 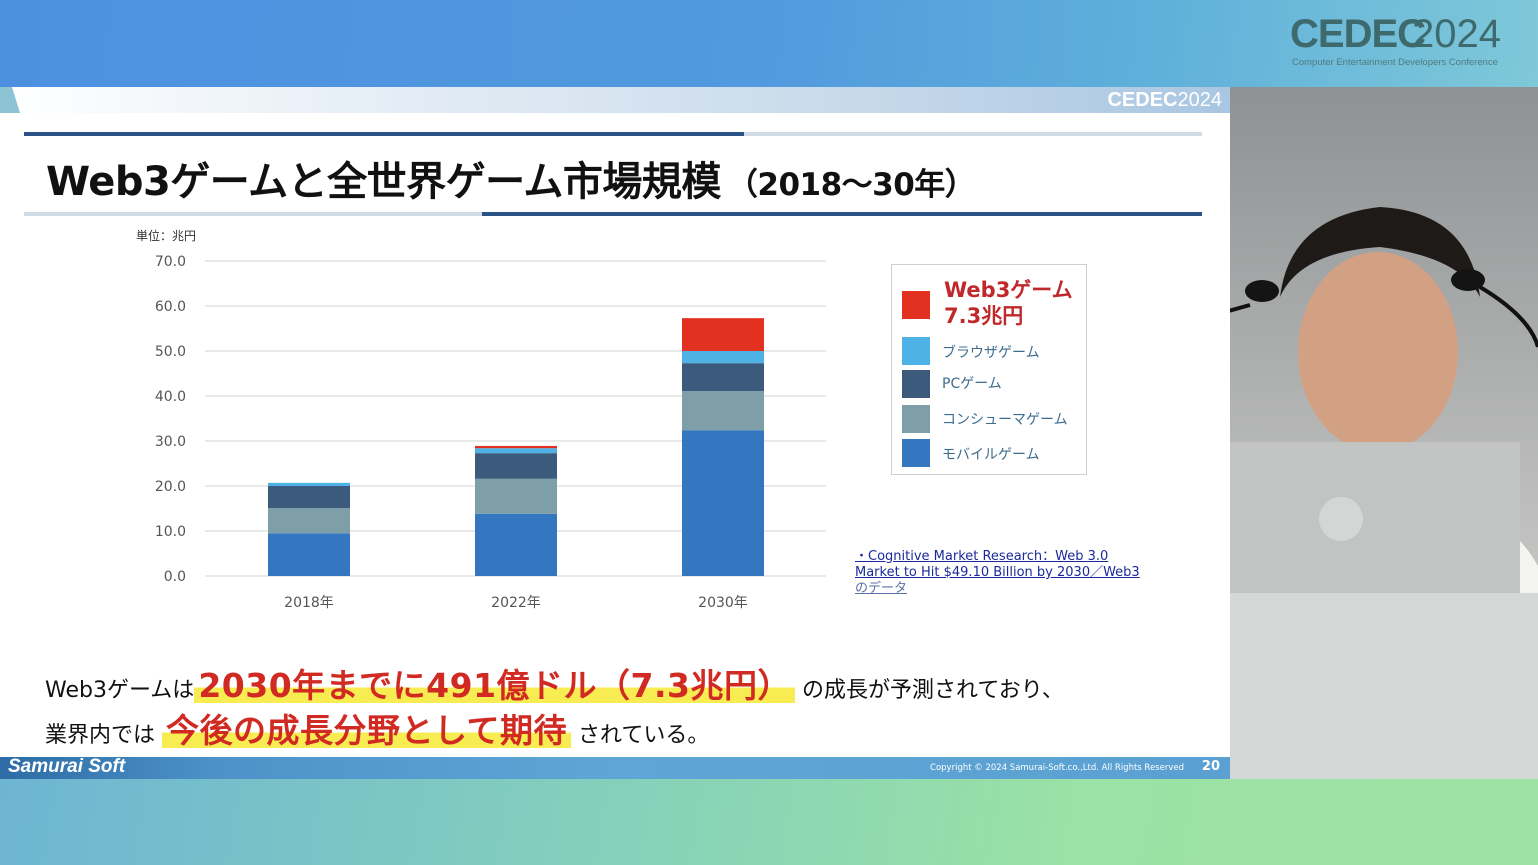 I want to click on laptop-lid, so click(x=1375, y=522).